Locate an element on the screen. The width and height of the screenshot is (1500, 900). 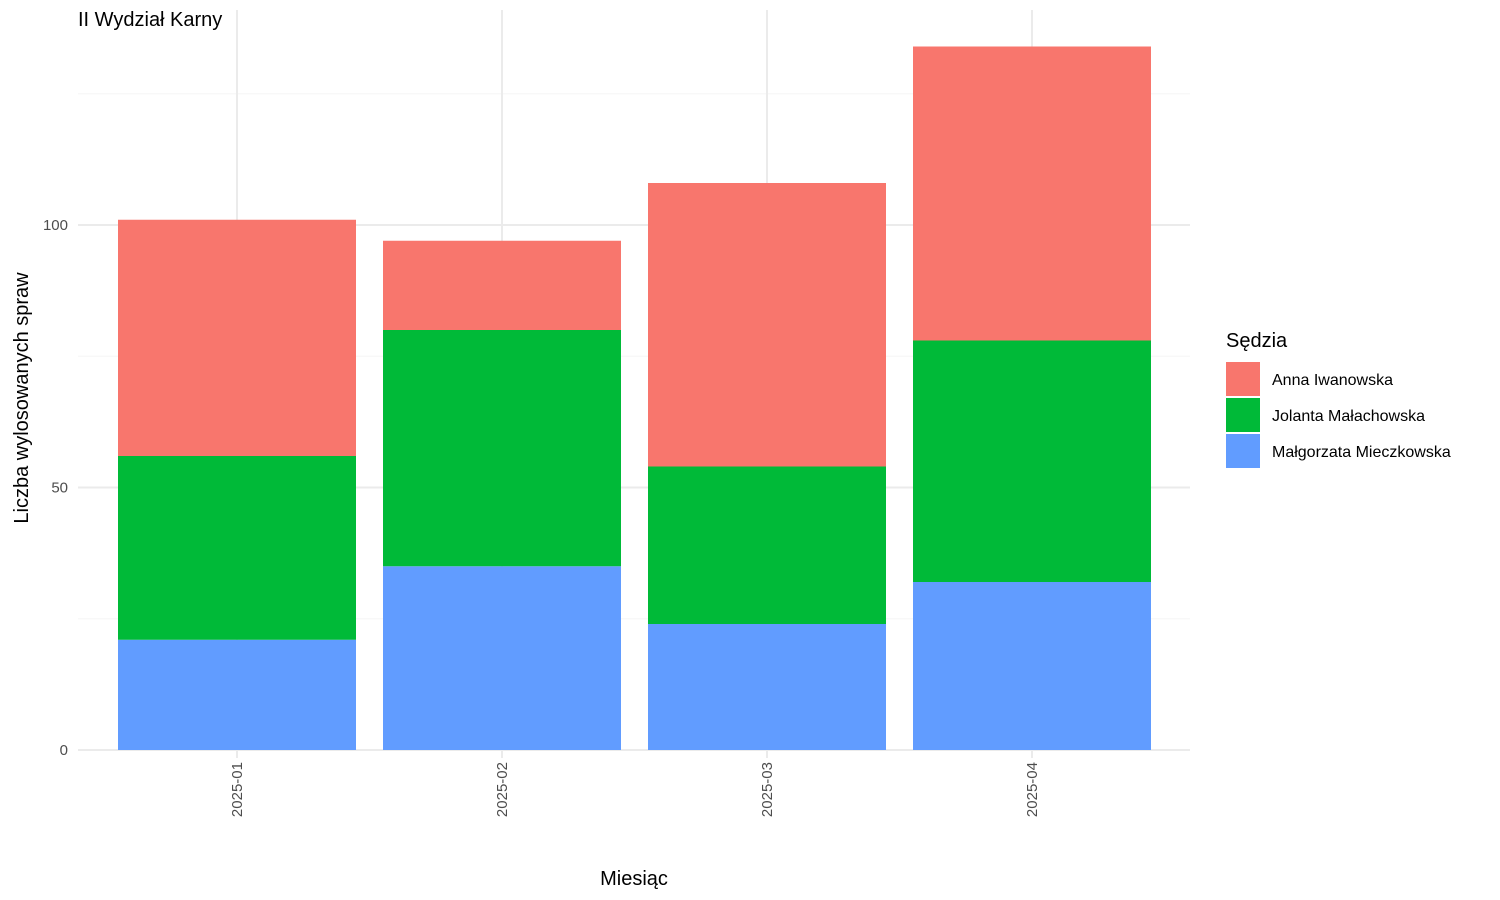
y-tick-label: 0 is located at coordinates (64, 750).